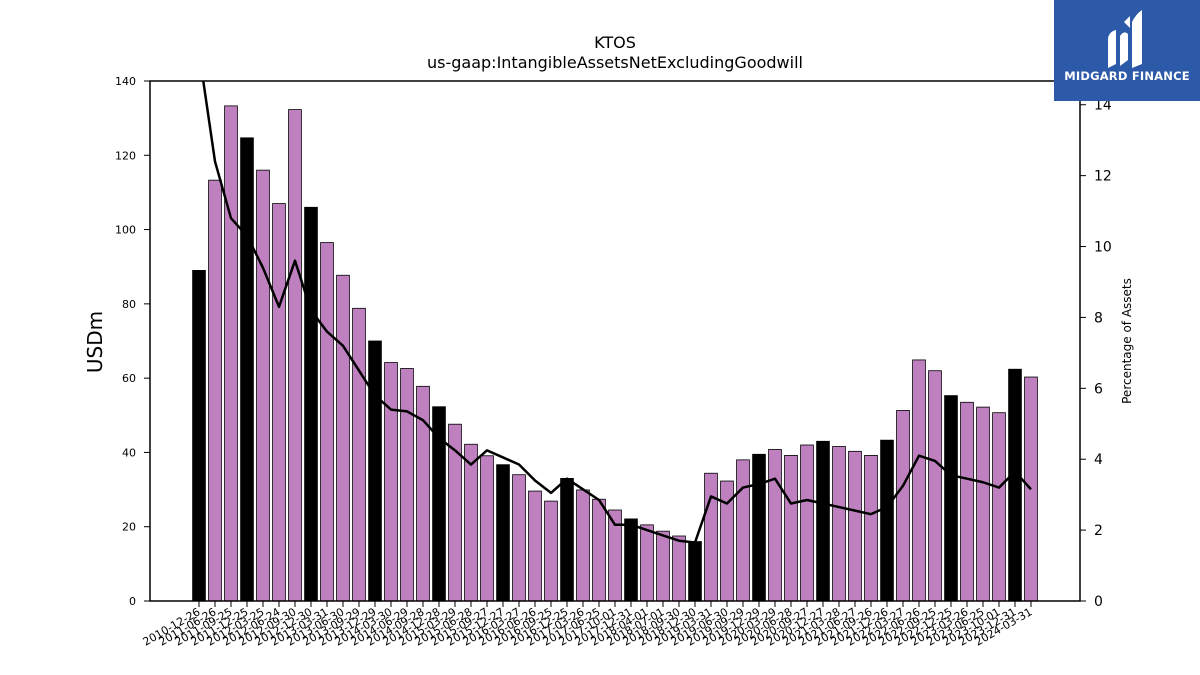 This screenshot has width=1200, height=675. What do you see at coordinates (1098, 389) in the screenshot?
I see `y-tick-label-right: 6` at bounding box center [1098, 389].